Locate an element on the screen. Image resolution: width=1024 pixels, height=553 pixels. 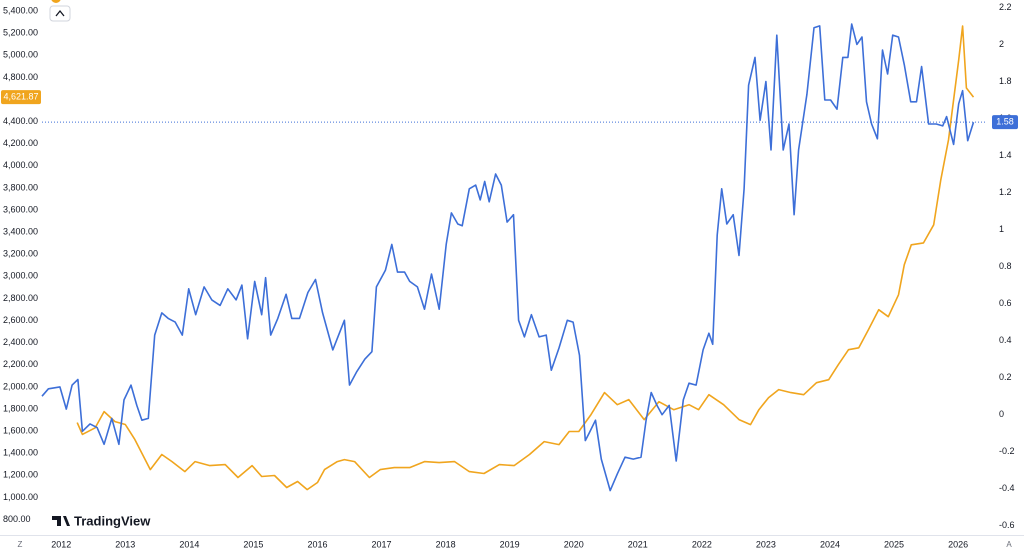
collapse-button is located at coordinates (60, 13).